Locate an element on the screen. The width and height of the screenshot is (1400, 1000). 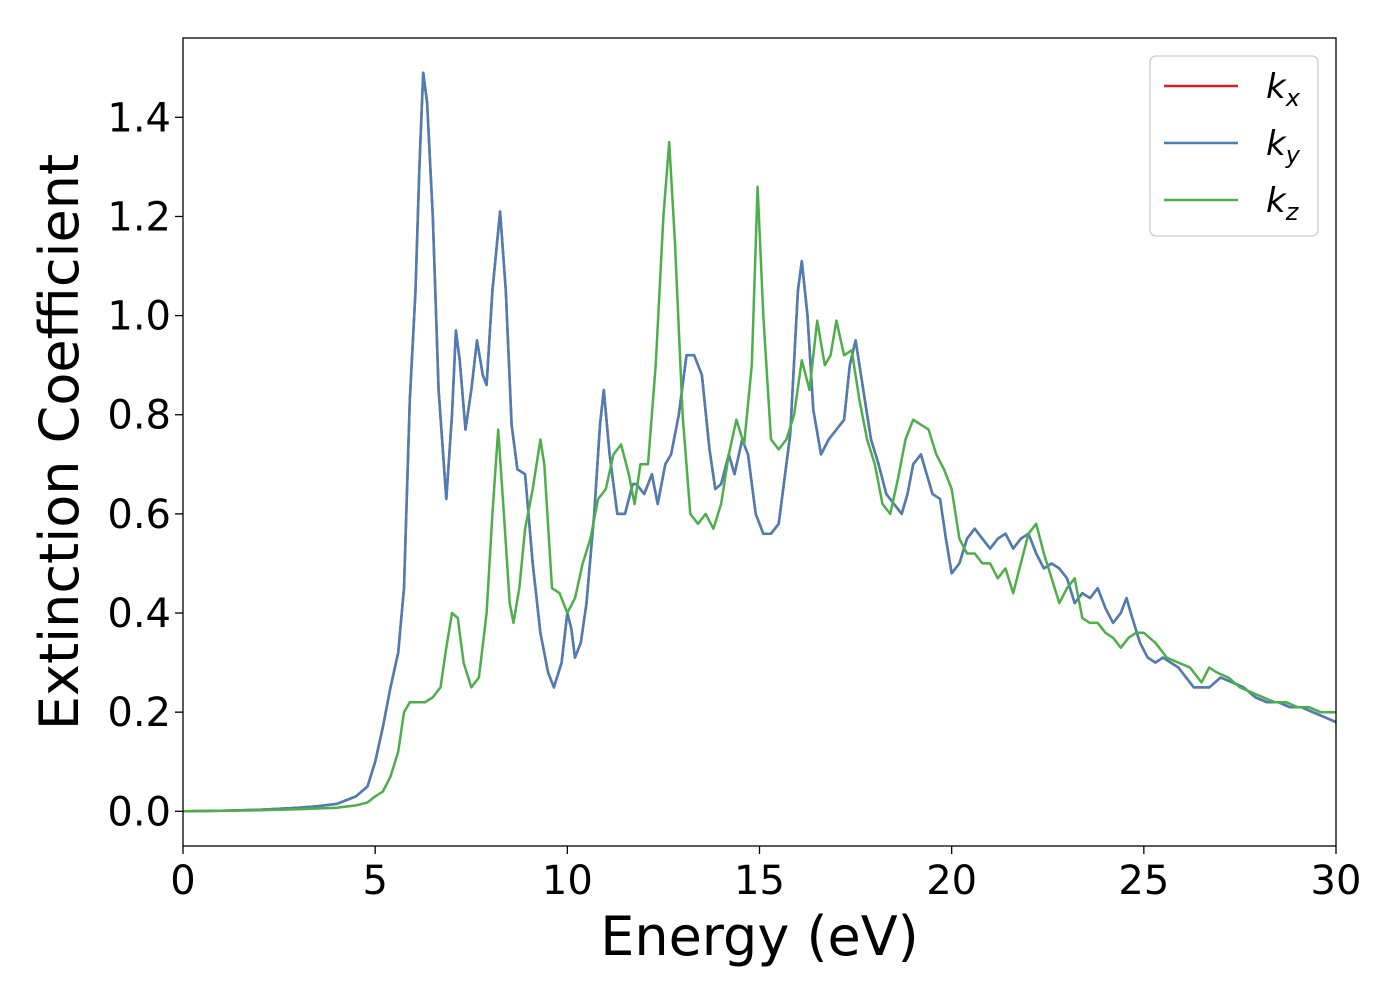
x-axis-ticks: 0 5 10 15 20 25 30 is located at coordinates (765, 875).